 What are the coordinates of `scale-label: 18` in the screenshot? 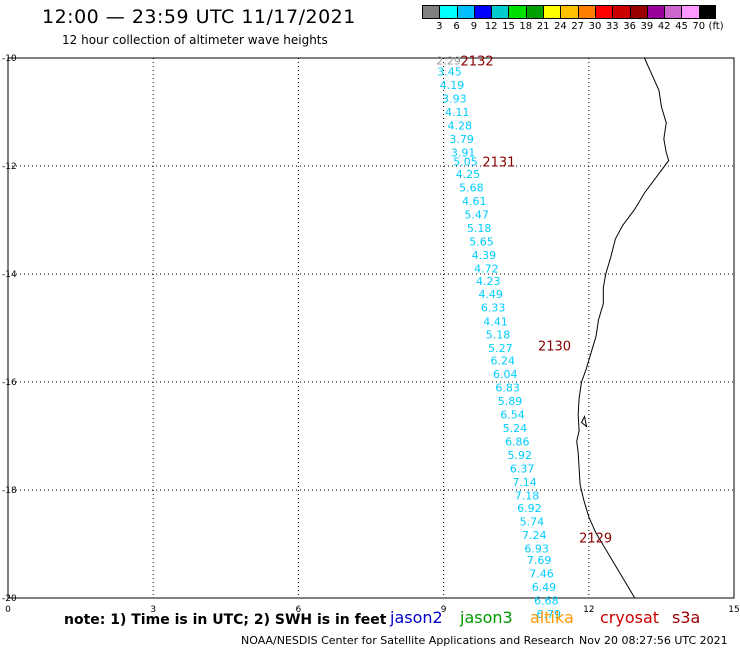 It's located at (526, 26).